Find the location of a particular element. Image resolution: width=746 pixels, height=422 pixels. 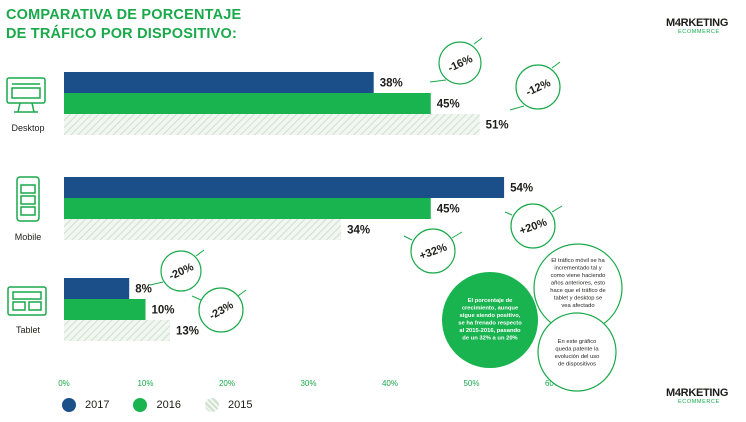

bar-mobile-2015 is located at coordinates (203, 229).